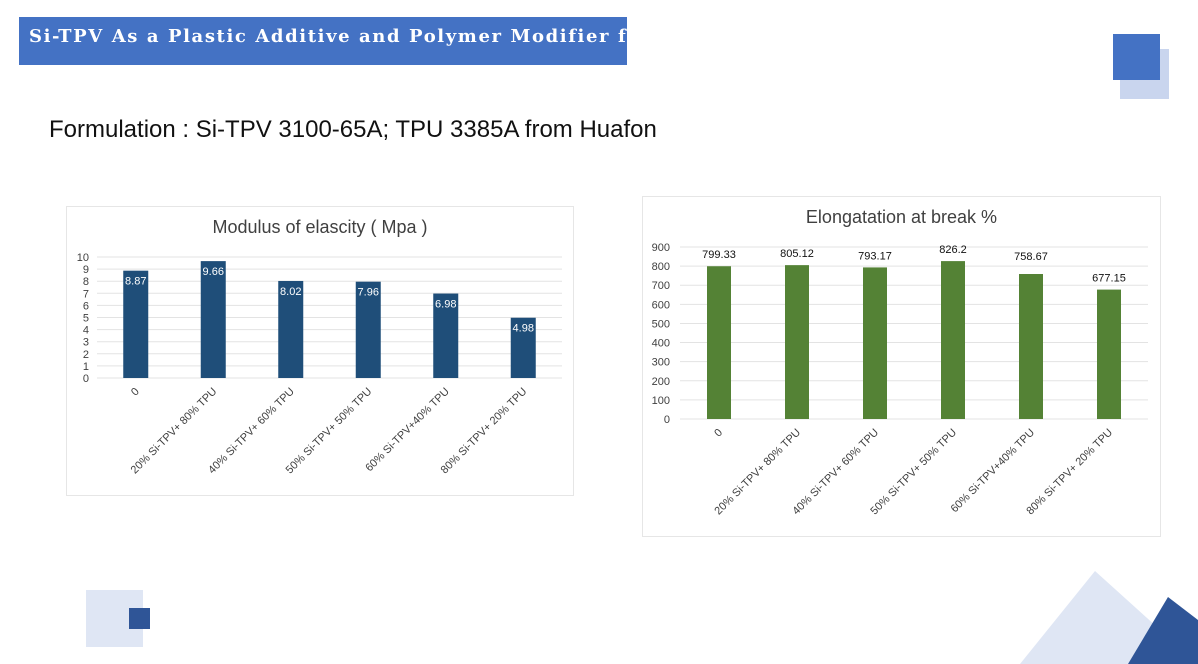  What do you see at coordinates (953, 250) in the screenshot?
I see `elongation-data-label: 826.2` at bounding box center [953, 250].